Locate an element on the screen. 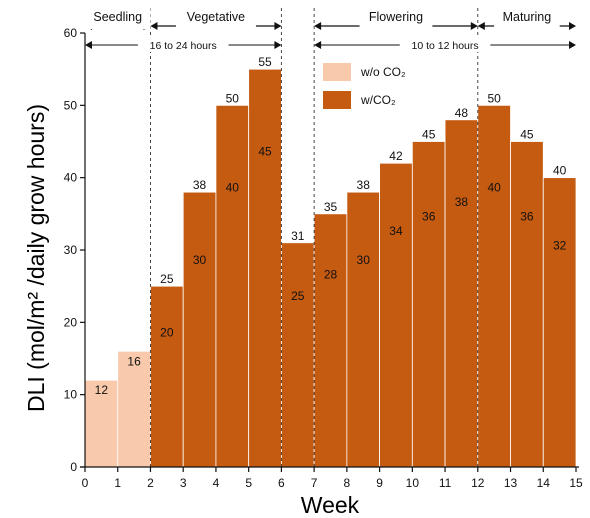 The image size is (590, 518). y-tick-label: 40 is located at coordinates (71, 178).